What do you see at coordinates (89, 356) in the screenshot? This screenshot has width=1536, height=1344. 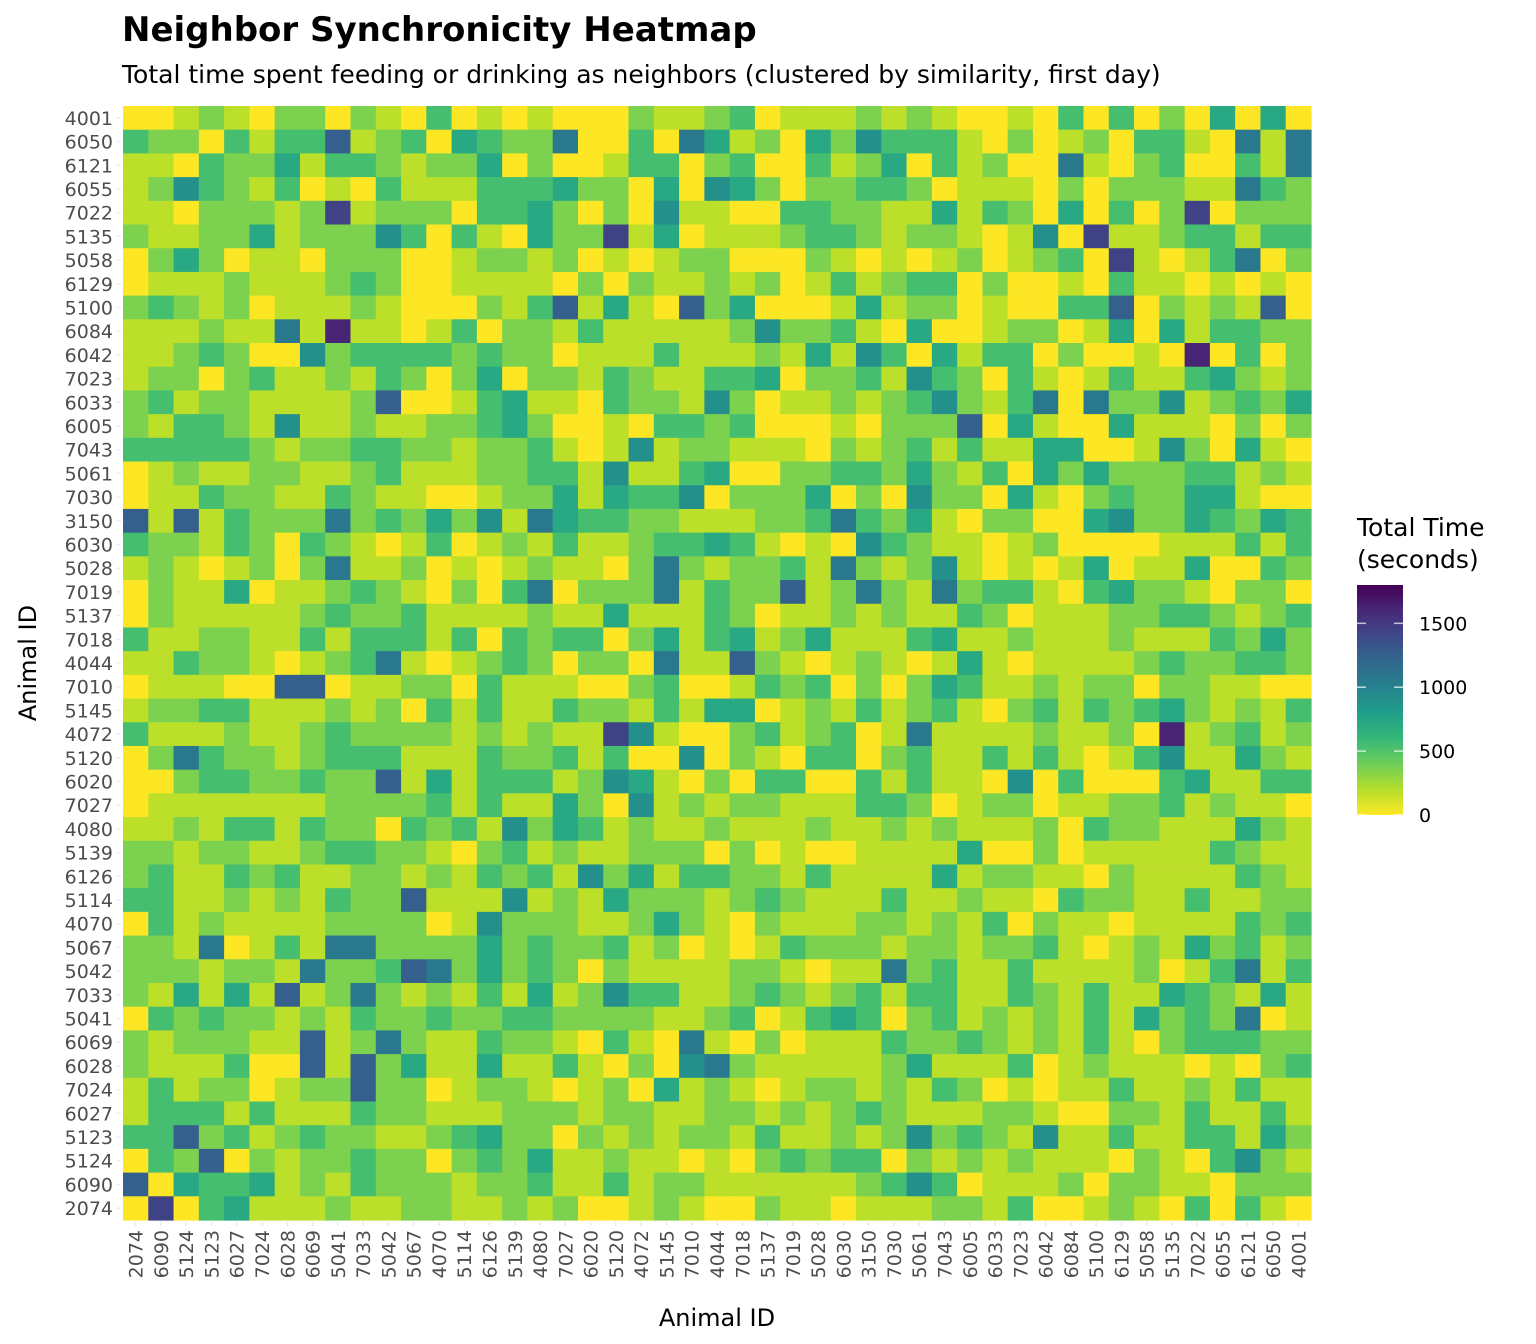 I see `y-tick-label: 6042` at bounding box center [89, 356].